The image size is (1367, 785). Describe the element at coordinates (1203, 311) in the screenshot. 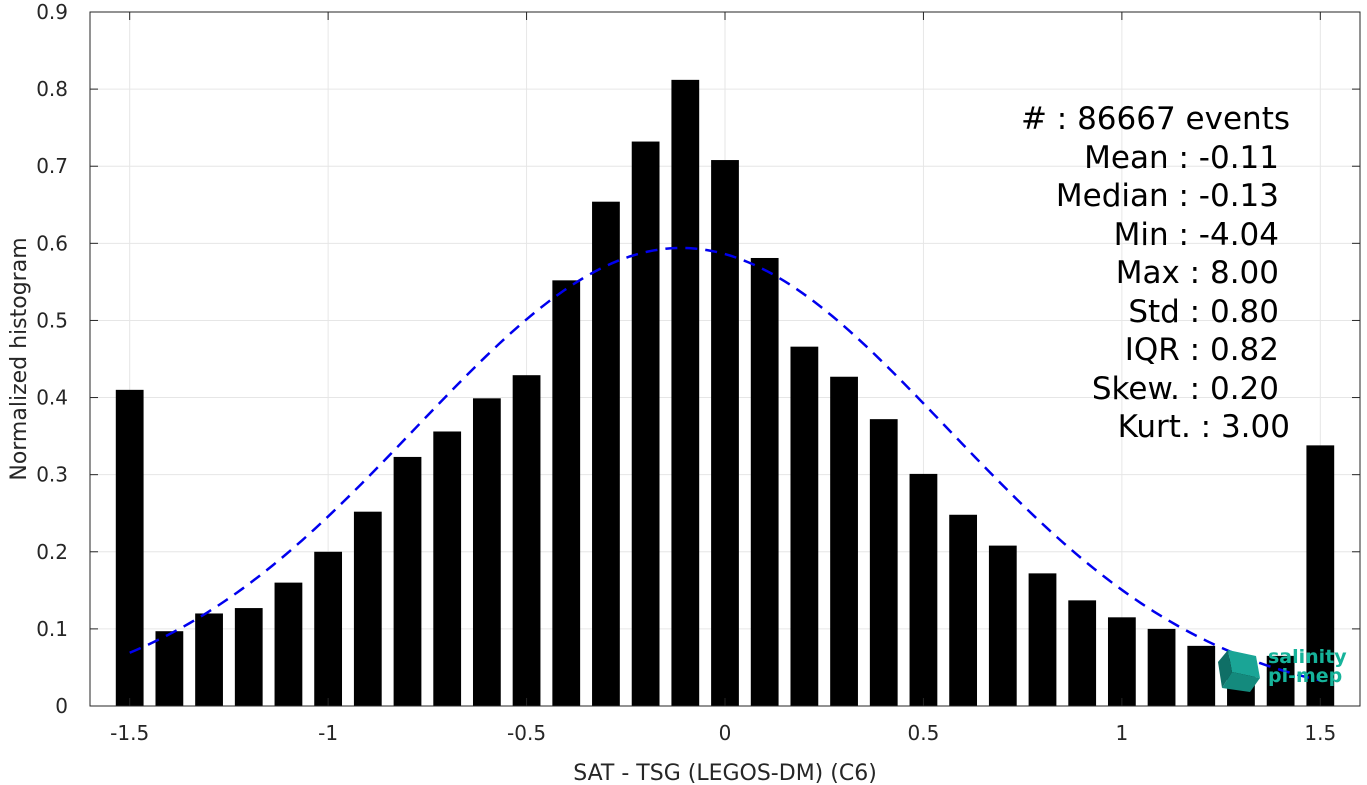

I see `stats-line: Std : 0.80` at that location.